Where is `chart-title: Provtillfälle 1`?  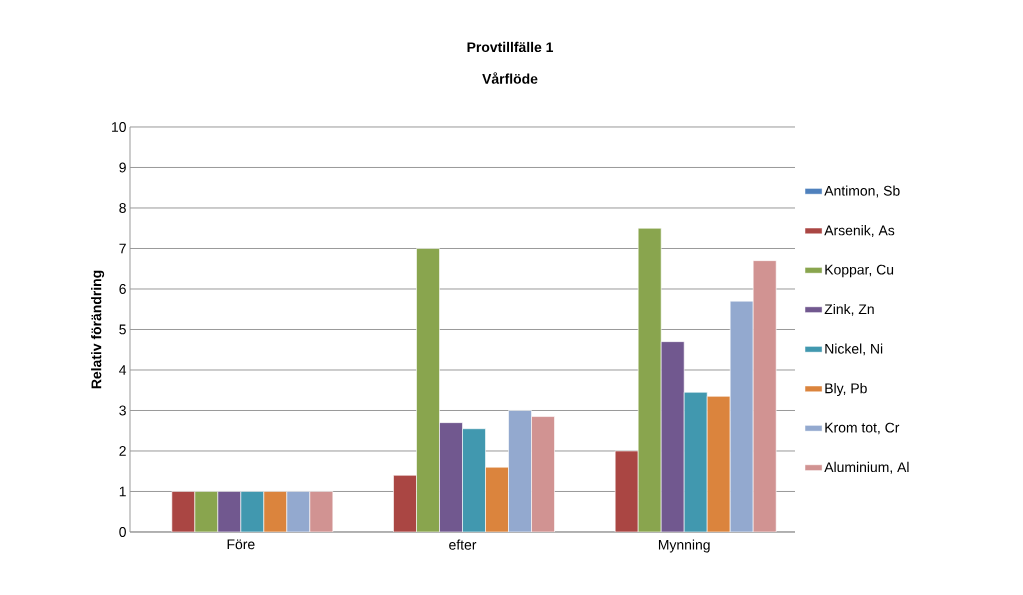 chart-title: Provtillfälle 1 is located at coordinates (510, 47).